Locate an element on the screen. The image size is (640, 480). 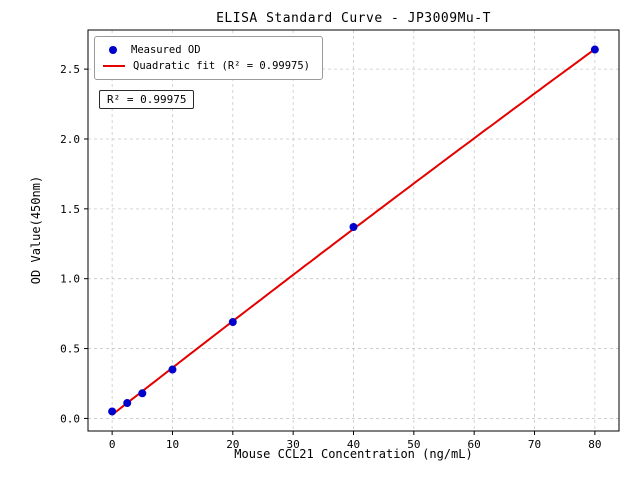
svg-text: 2.0 is located at coordinates (70, 139).